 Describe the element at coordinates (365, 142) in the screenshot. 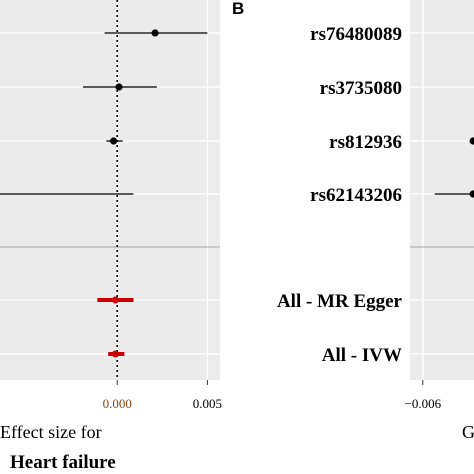

I see `panel-b-row-label: rs812936` at that location.